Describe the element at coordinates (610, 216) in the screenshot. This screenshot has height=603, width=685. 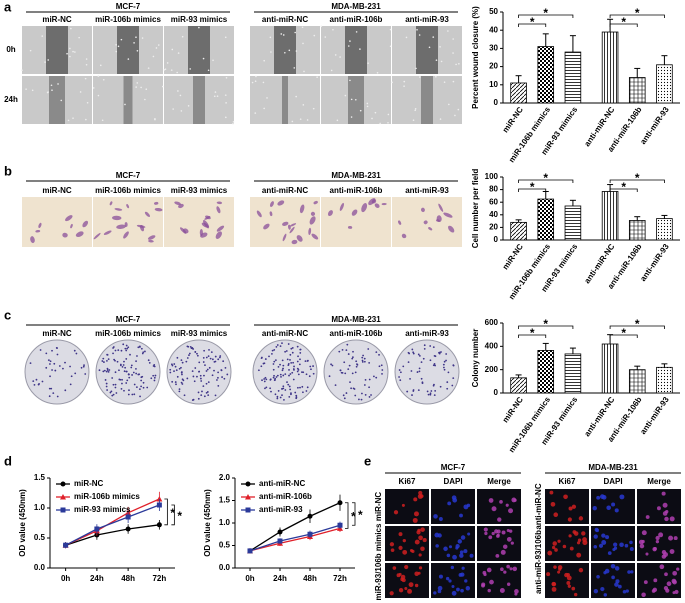
I see `bar` at that location.